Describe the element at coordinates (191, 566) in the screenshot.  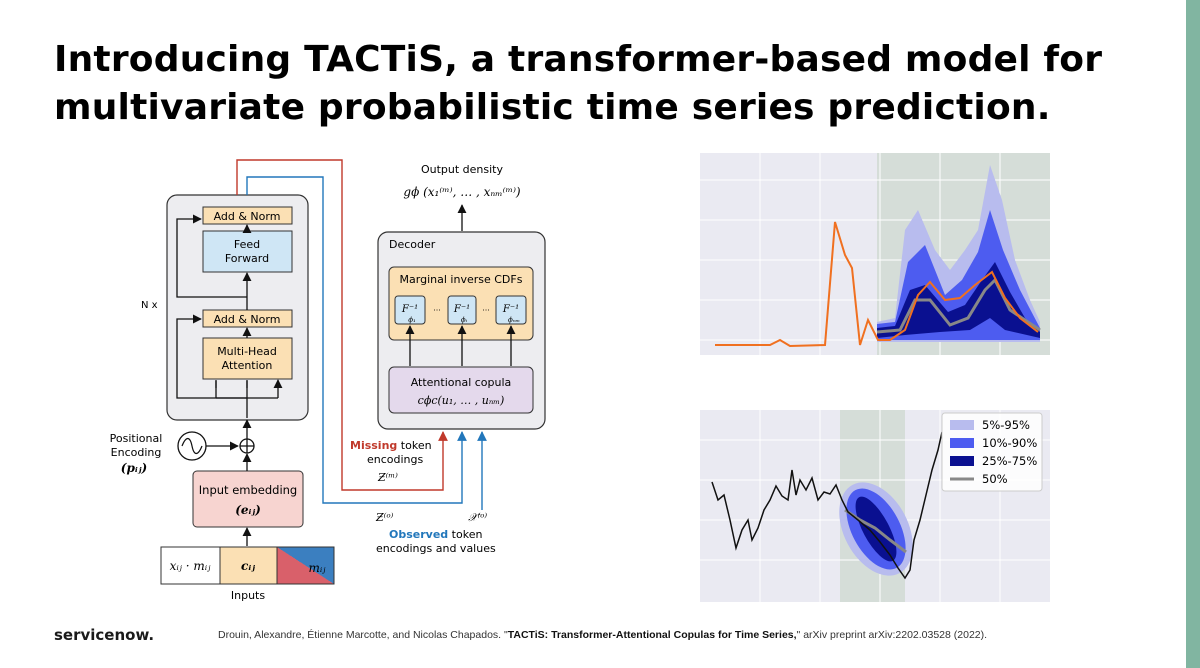
I see `input-xm-label: xᵢⱼ · mᵢⱼ` at that location.